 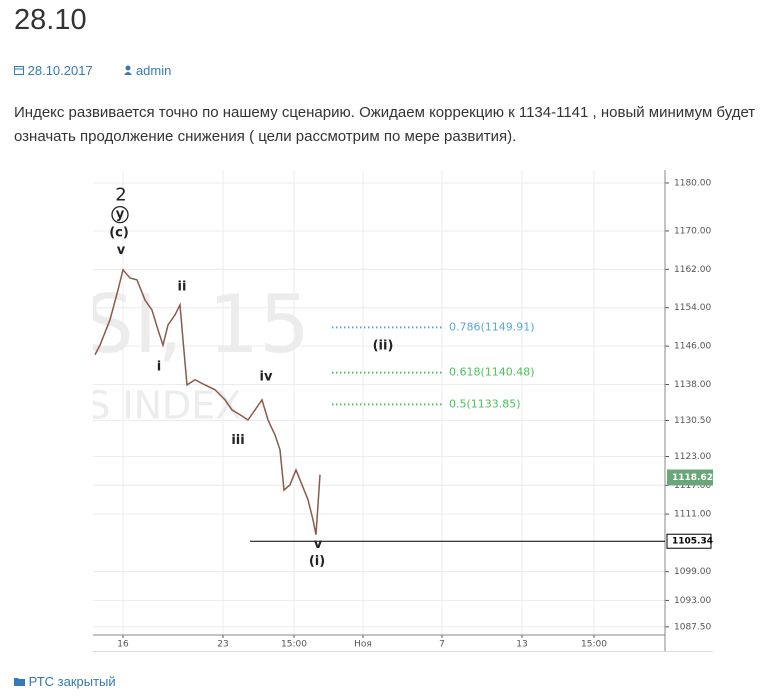 What do you see at coordinates (207, 401) in the screenshot?
I see `price-line` at bounding box center [207, 401].